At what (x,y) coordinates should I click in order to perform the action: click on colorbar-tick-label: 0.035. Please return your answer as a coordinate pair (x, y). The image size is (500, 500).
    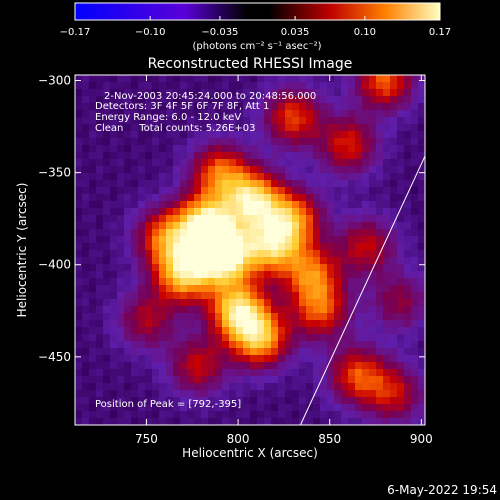
    Looking at the image, I should click on (295, 32).